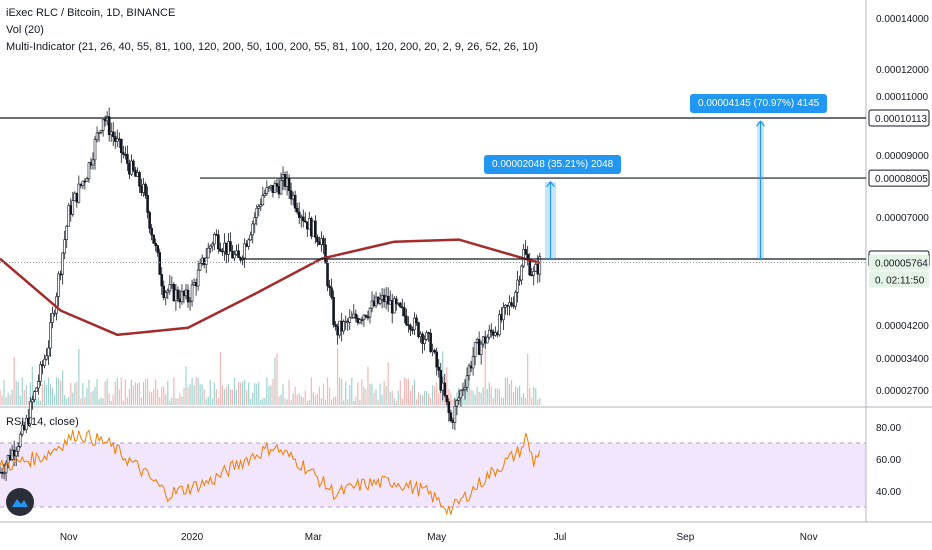 The image size is (932, 550). I want to click on time-tick-label: Mar, so click(314, 537).